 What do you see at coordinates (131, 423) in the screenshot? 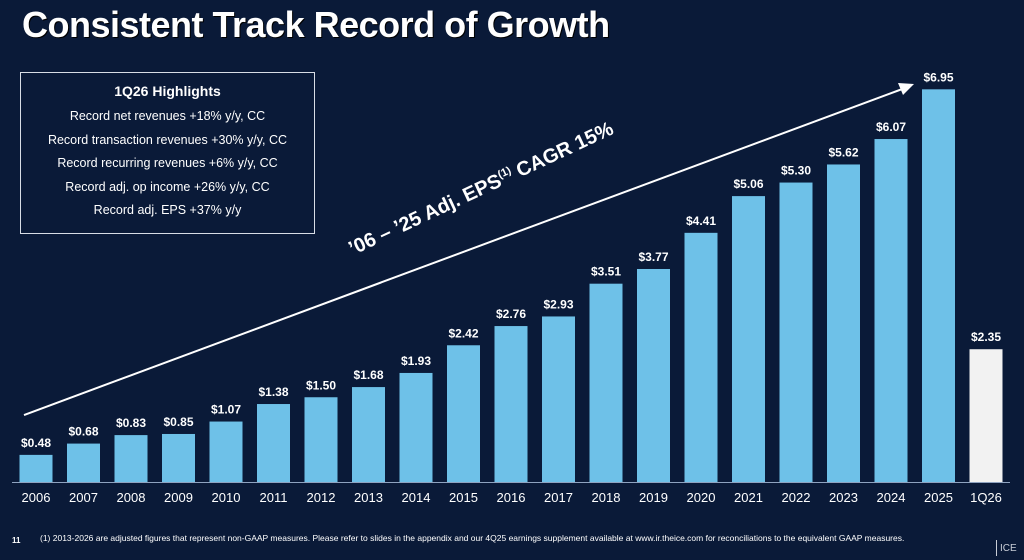
I see `data-label-2008: $0.83` at bounding box center [131, 423].